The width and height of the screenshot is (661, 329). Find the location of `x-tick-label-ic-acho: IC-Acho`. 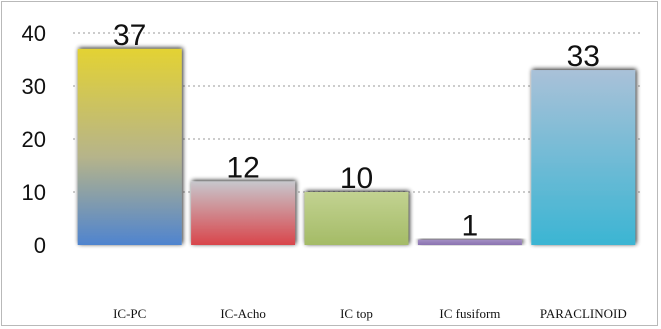

x-tick-label-ic-acho: IC-Acho is located at coordinates (243, 313).